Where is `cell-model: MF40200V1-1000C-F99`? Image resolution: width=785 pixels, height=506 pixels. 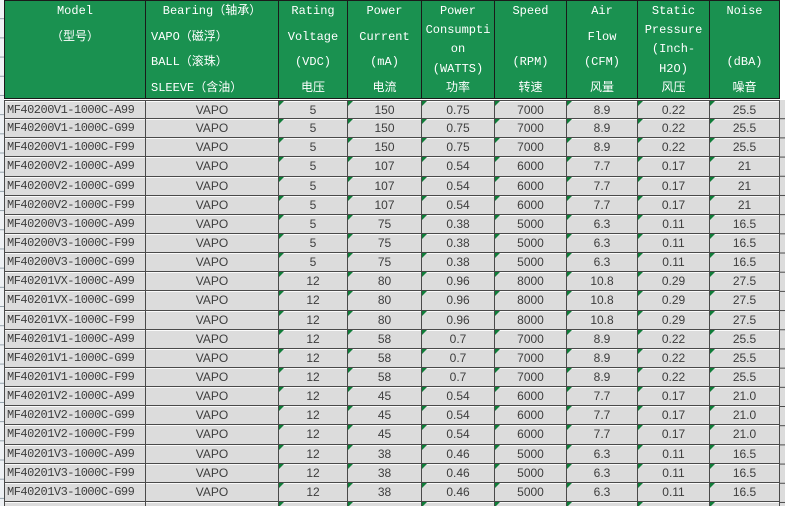 cell-model: MF40200V1-1000C-F99 is located at coordinates (75, 148).